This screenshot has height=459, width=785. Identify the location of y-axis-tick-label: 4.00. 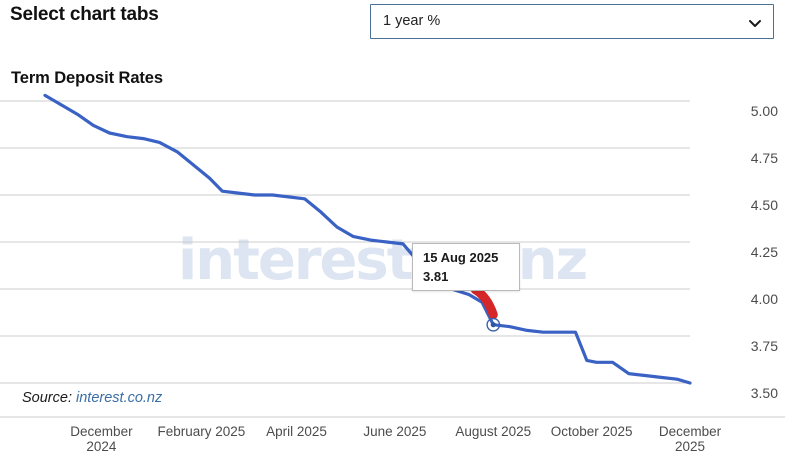
(764, 299).